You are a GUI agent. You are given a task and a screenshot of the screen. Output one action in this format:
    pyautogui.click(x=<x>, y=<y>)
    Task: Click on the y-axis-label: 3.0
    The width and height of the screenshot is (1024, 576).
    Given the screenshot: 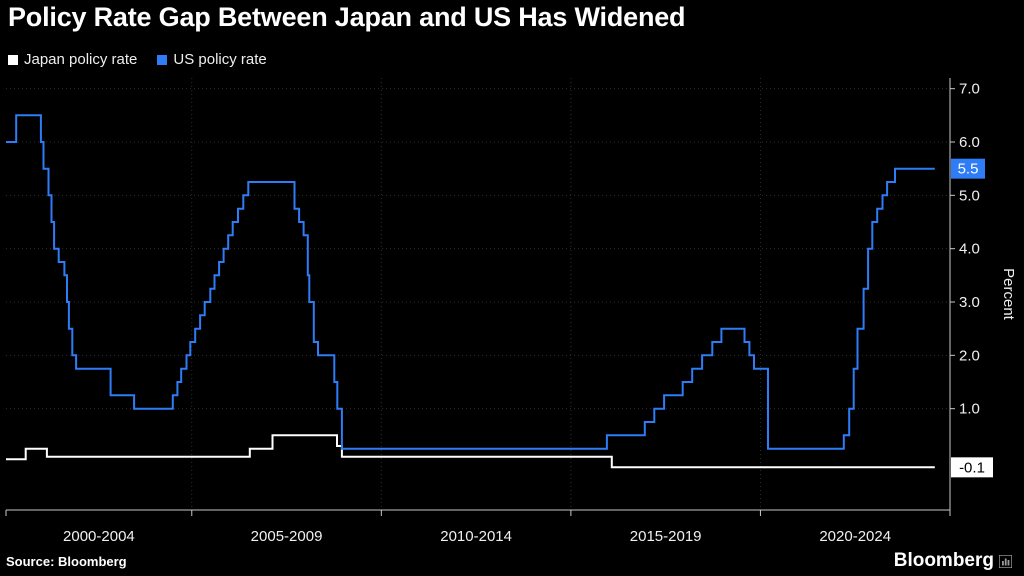 What is the action you would take?
    pyautogui.click(x=969, y=302)
    